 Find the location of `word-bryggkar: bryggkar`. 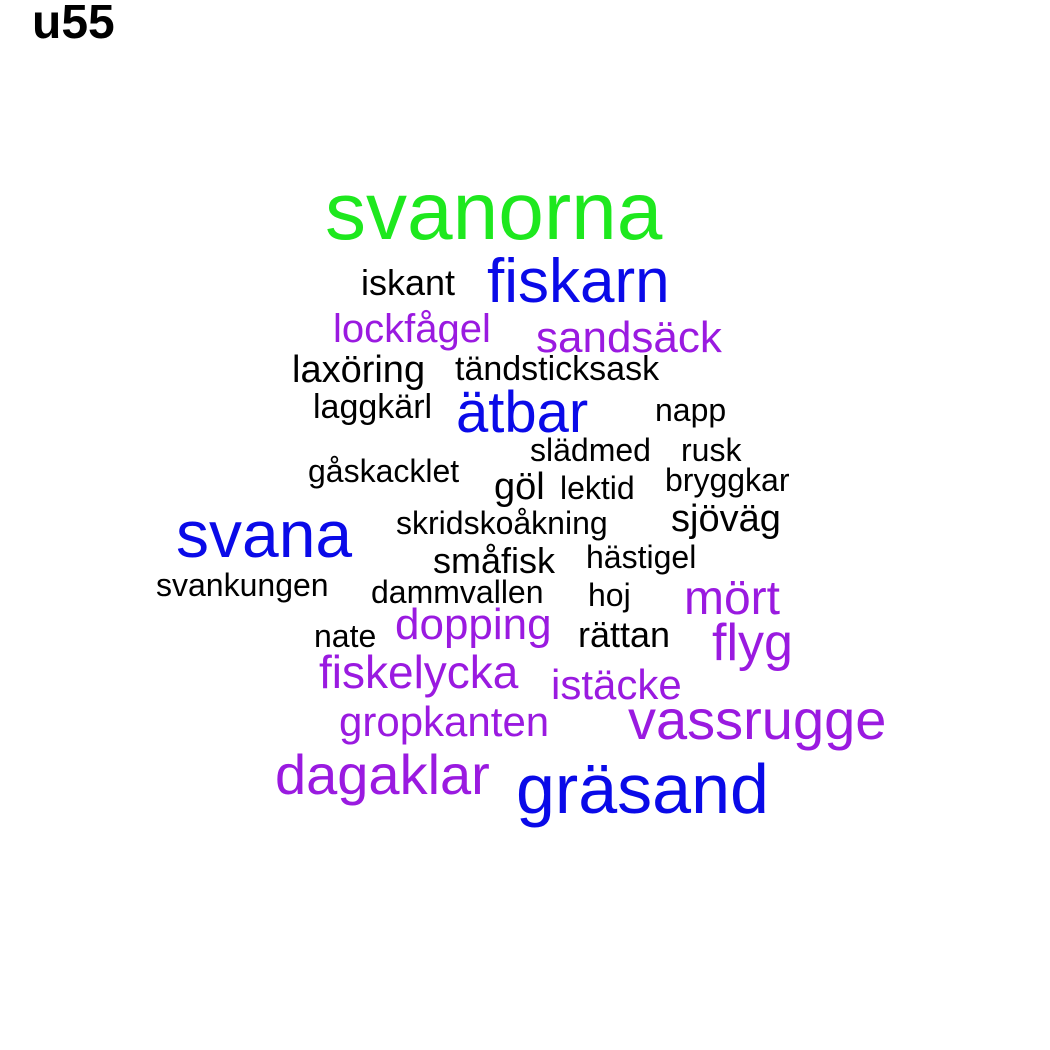

word-bryggkar: bryggkar is located at coordinates (727, 480).